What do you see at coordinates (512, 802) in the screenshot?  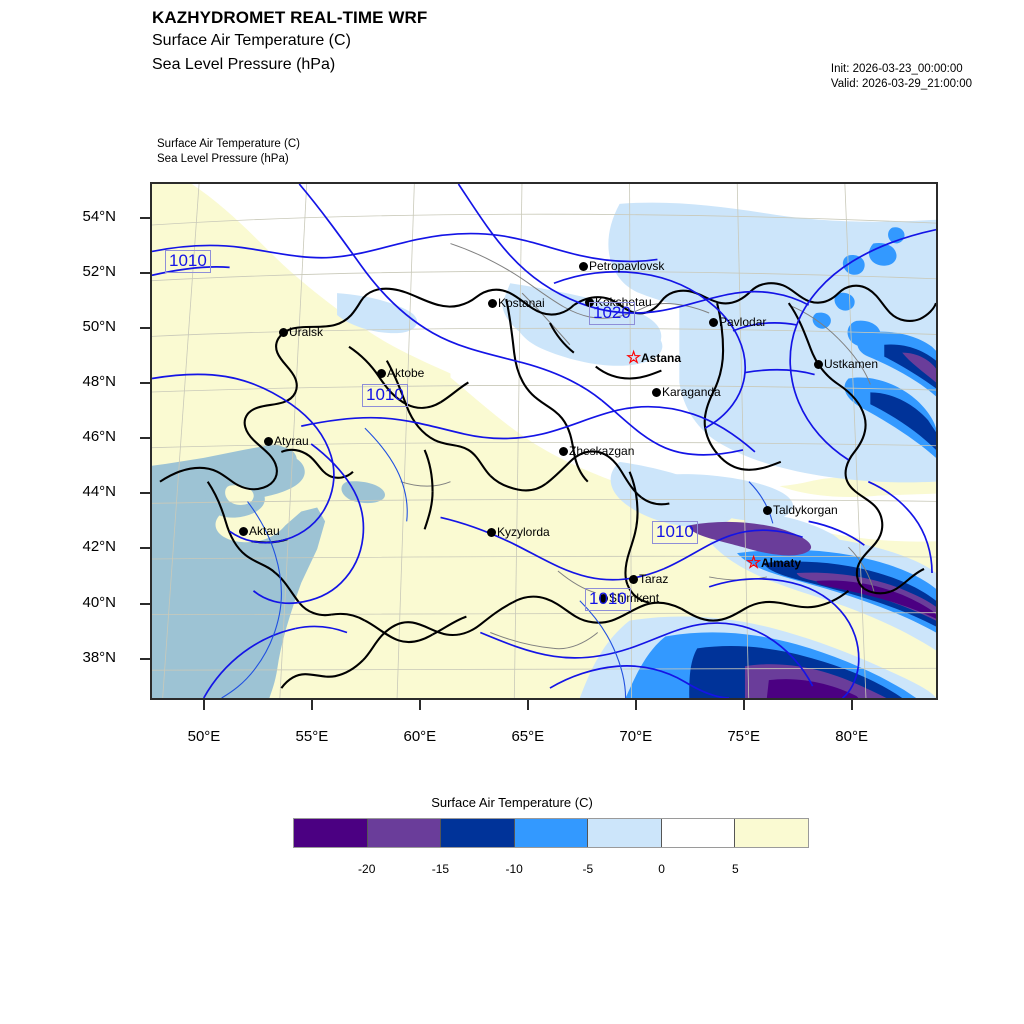 I see `colorbar-title: Surface Air Temperature (C)` at bounding box center [512, 802].